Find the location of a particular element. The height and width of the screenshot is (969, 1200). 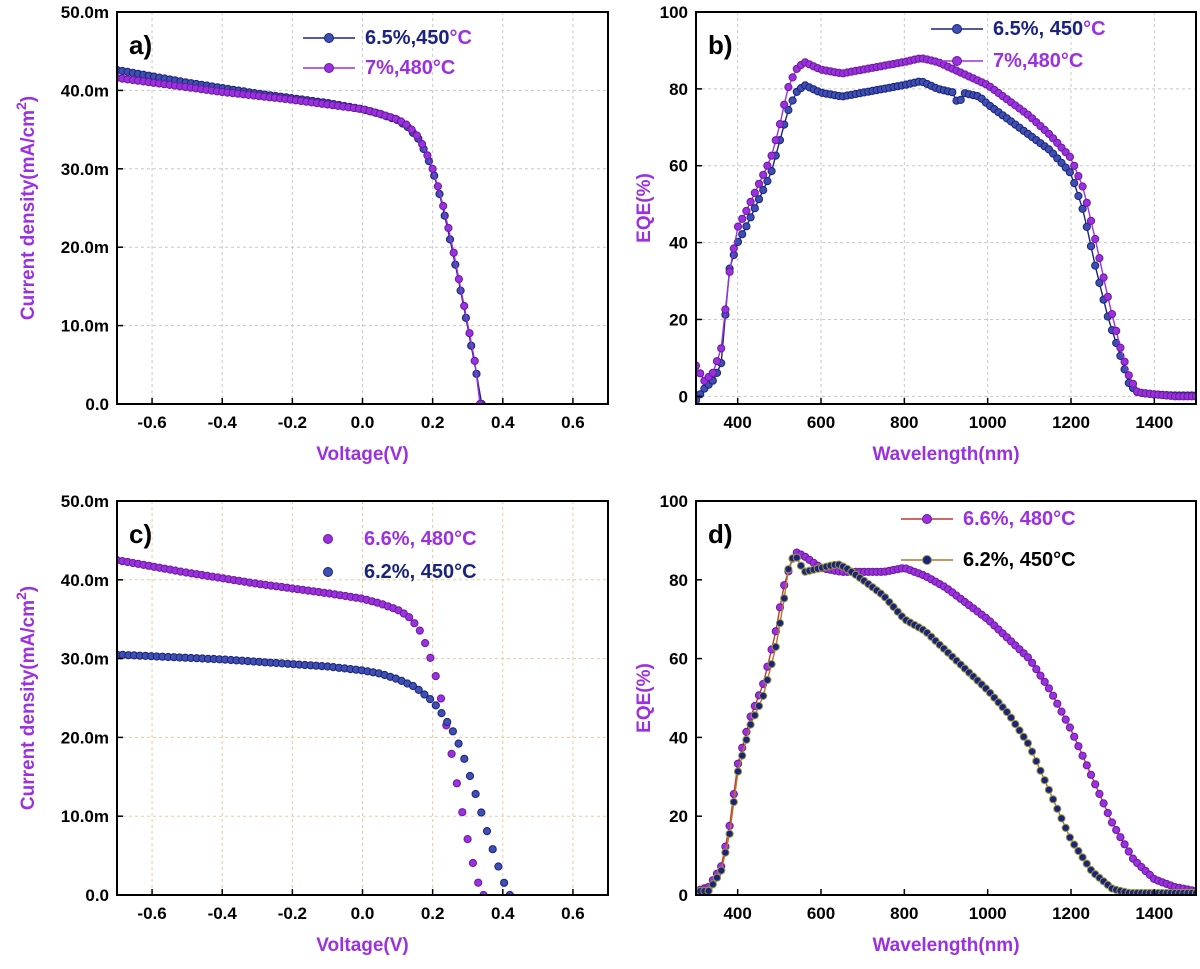

legend-label-c-1: 6.2%, 450°C is located at coordinates (420, 572).